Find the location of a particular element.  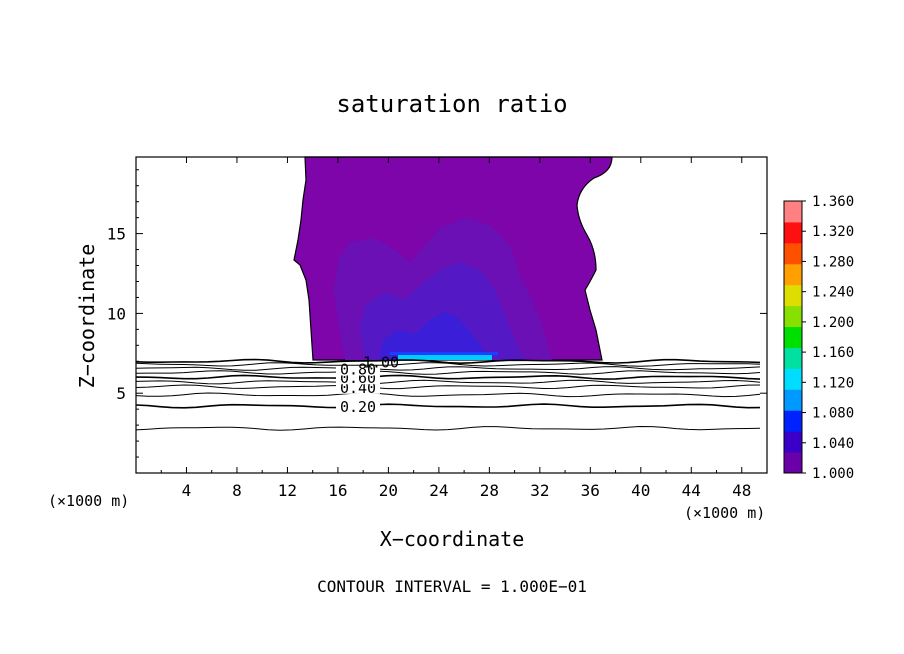

x-tick-label: 48 is located at coordinates (741, 490).